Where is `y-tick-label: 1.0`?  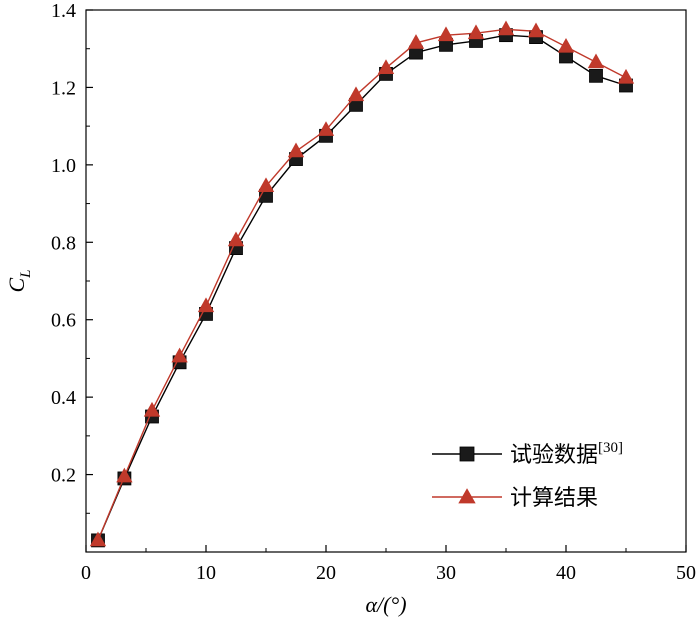
y-tick-label: 1.0 is located at coordinates (63, 166).